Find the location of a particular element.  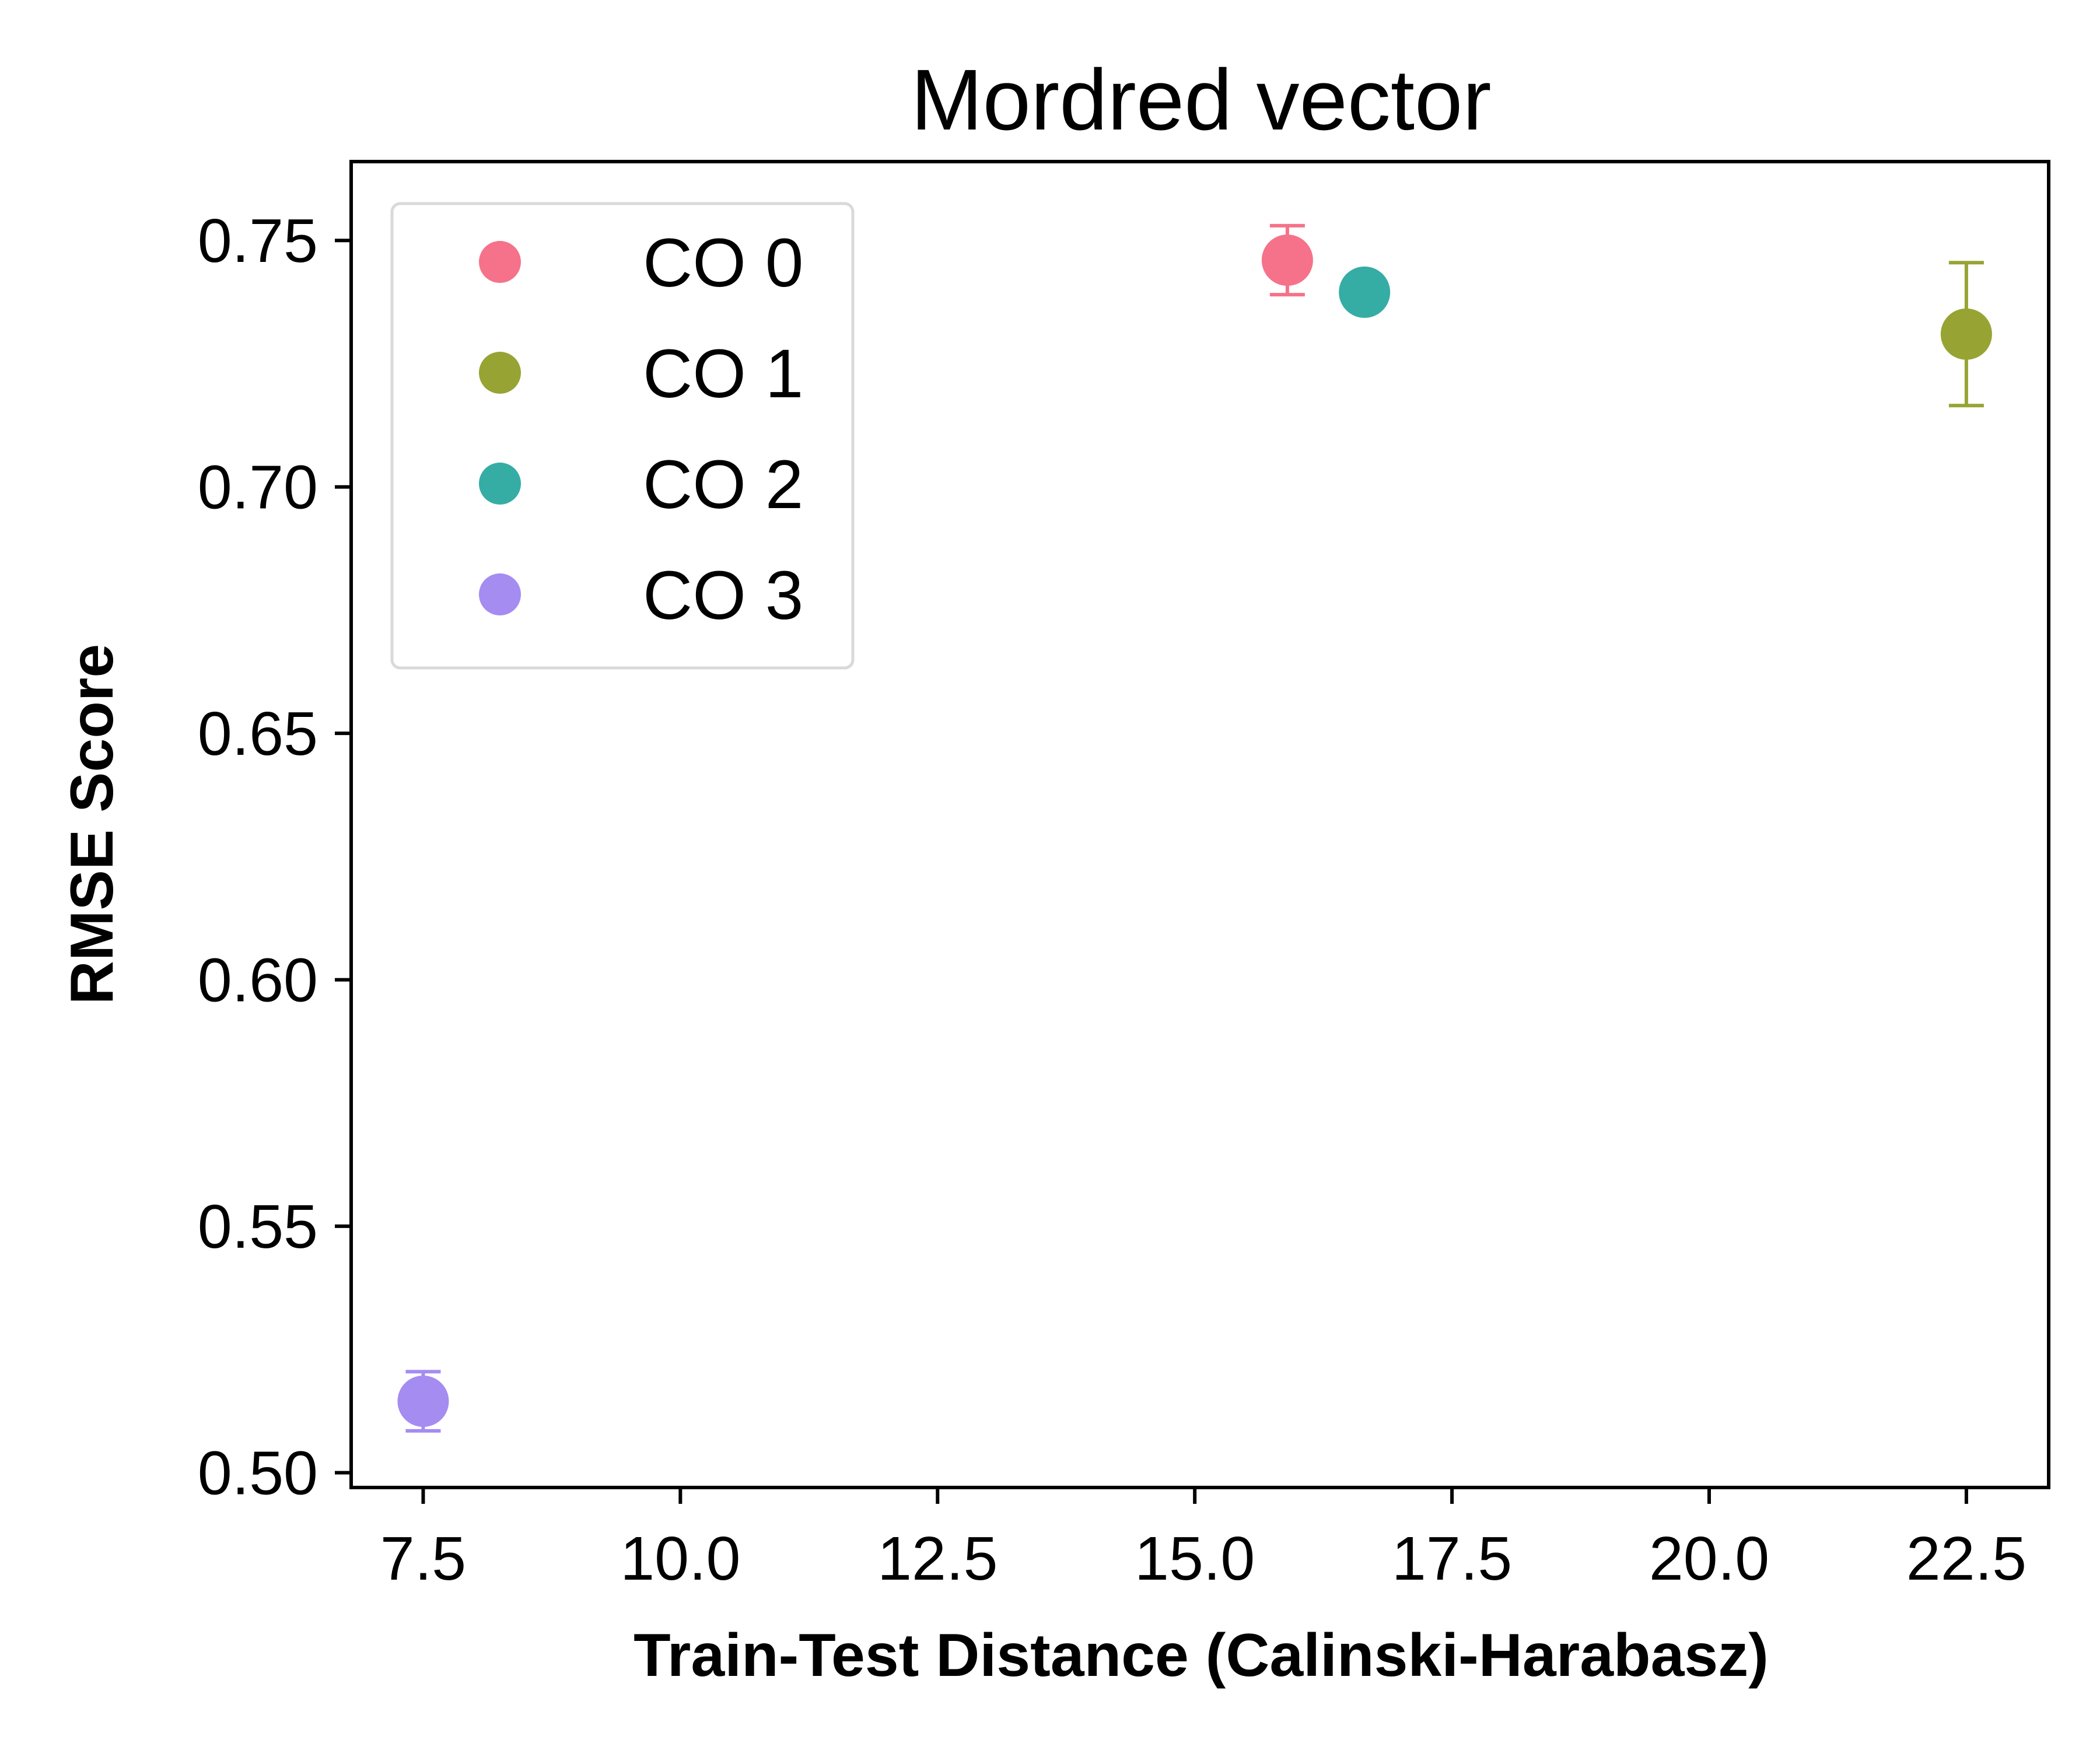

y-tick-label: 0.70 is located at coordinates (258, 487).